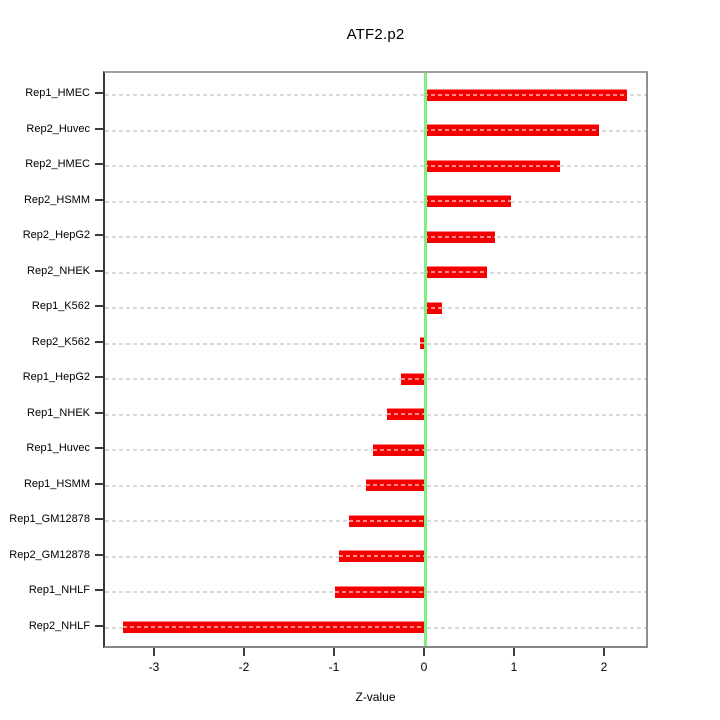  I want to click on bar-rep2-gm12878, so click(381, 556).